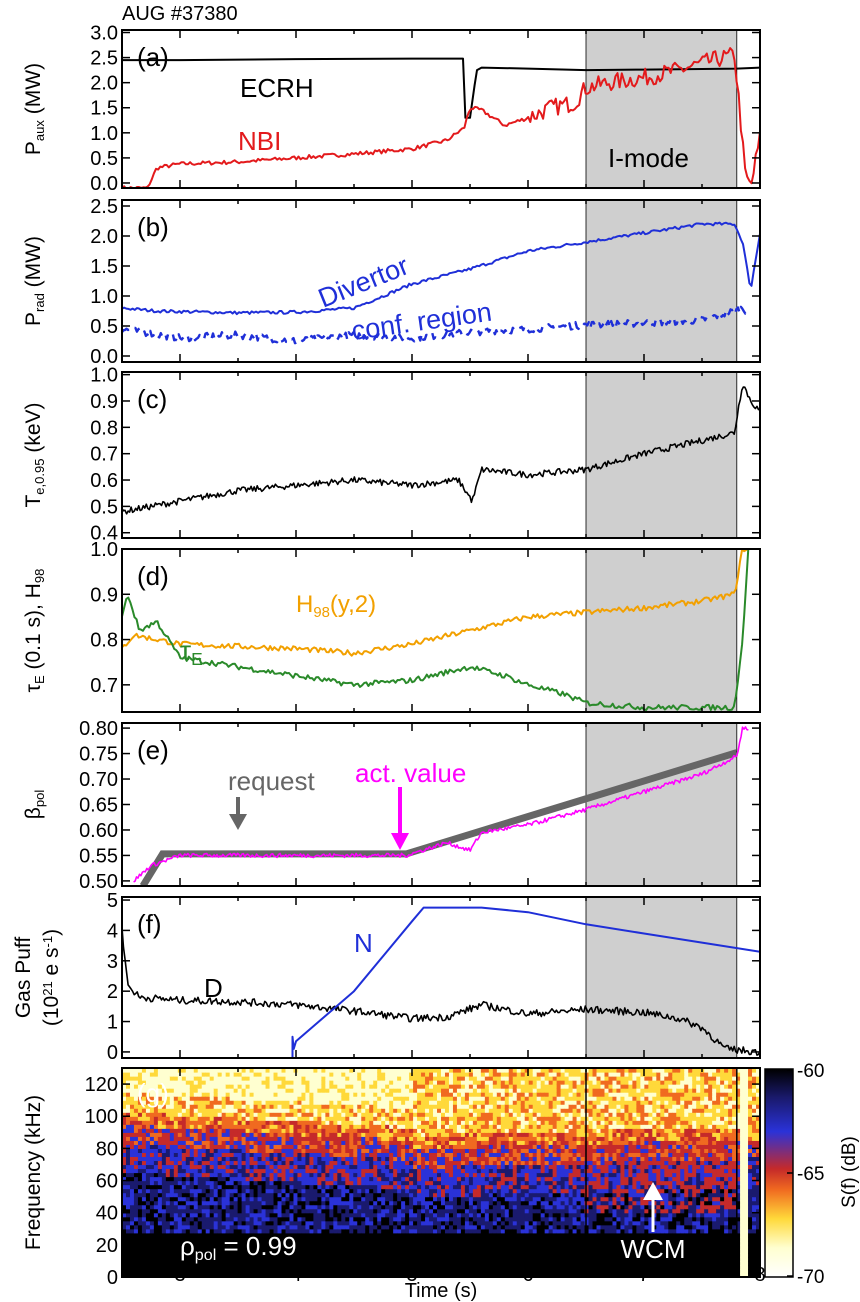 This screenshot has height=1302, width=860. Describe the element at coordinates (112, 962) in the screenshot. I see `y-tick-label: 3` at that location.